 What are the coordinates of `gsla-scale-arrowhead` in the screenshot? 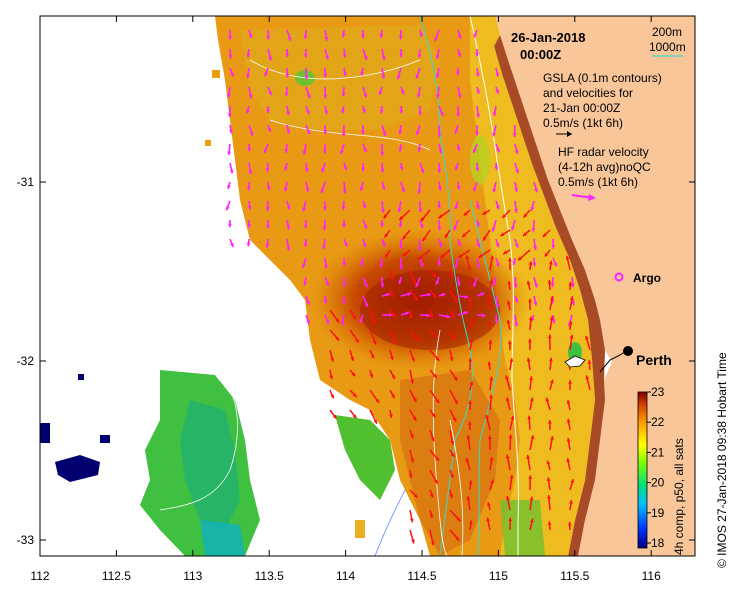 It's located at (569, 134).